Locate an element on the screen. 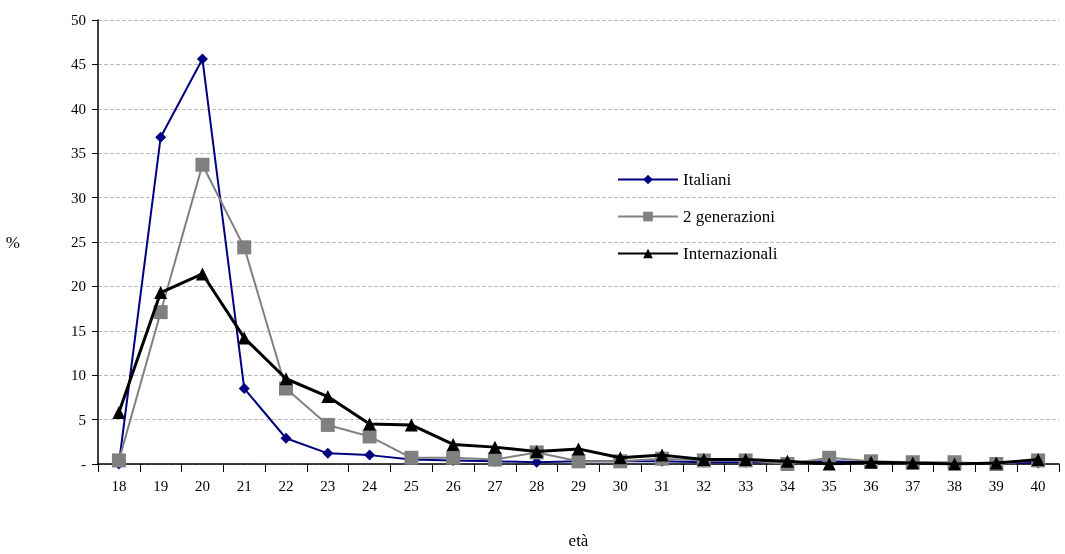 This screenshot has width=1065, height=554. x-tick-label: 30 is located at coordinates (620, 485).